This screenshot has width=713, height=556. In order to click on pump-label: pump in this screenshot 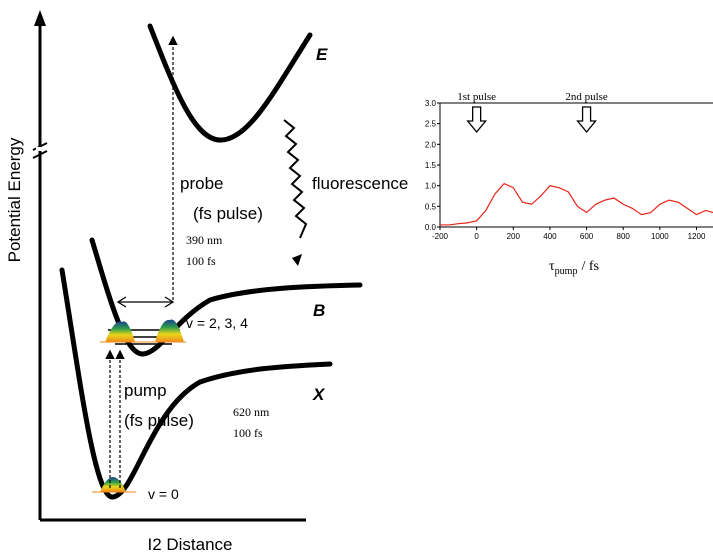, I will do `click(145, 390)`.